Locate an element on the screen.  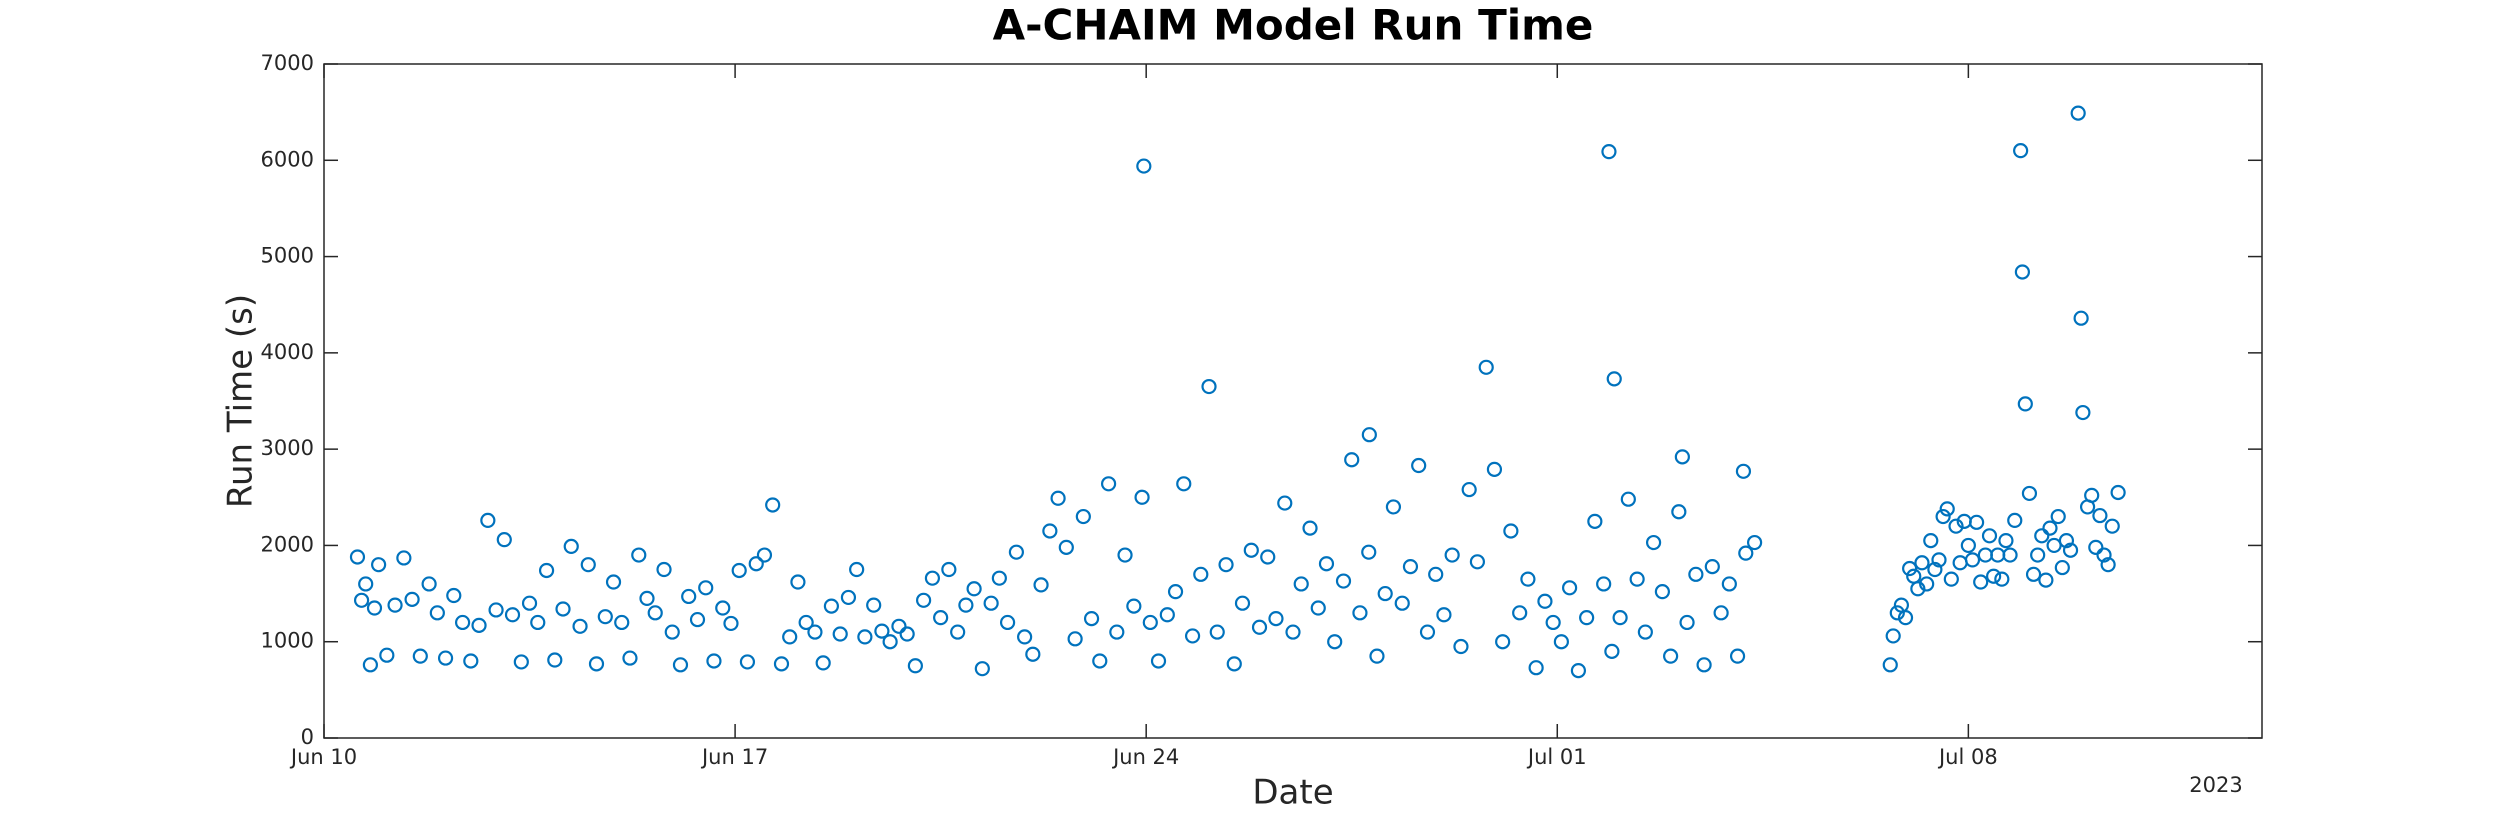
year-label: 2023 is located at coordinates (2215, 785).